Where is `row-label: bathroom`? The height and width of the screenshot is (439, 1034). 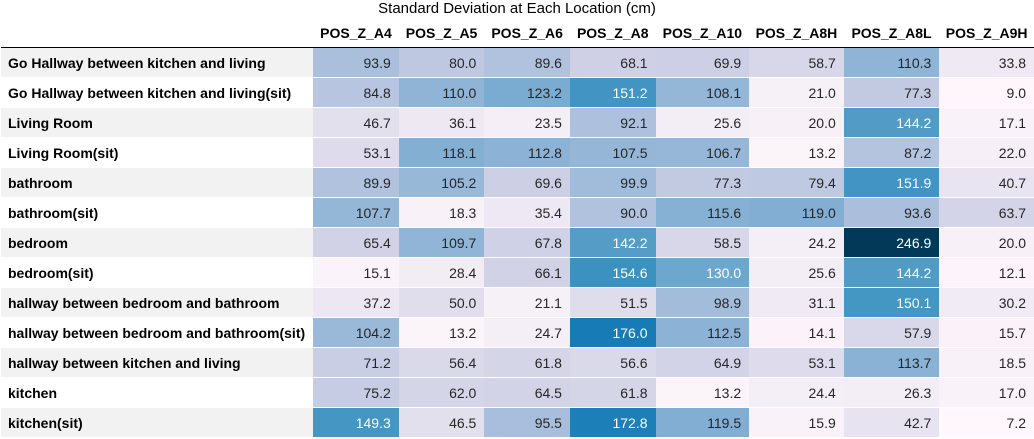
row-label: bathroom is located at coordinates (157, 182).